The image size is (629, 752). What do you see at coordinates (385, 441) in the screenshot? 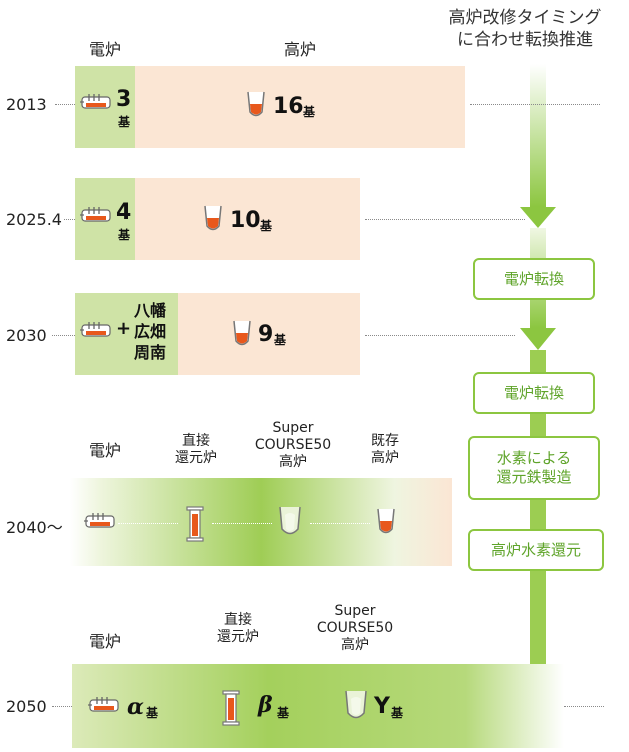
I see `header-line: 既存` at bounding box center [385, 441].